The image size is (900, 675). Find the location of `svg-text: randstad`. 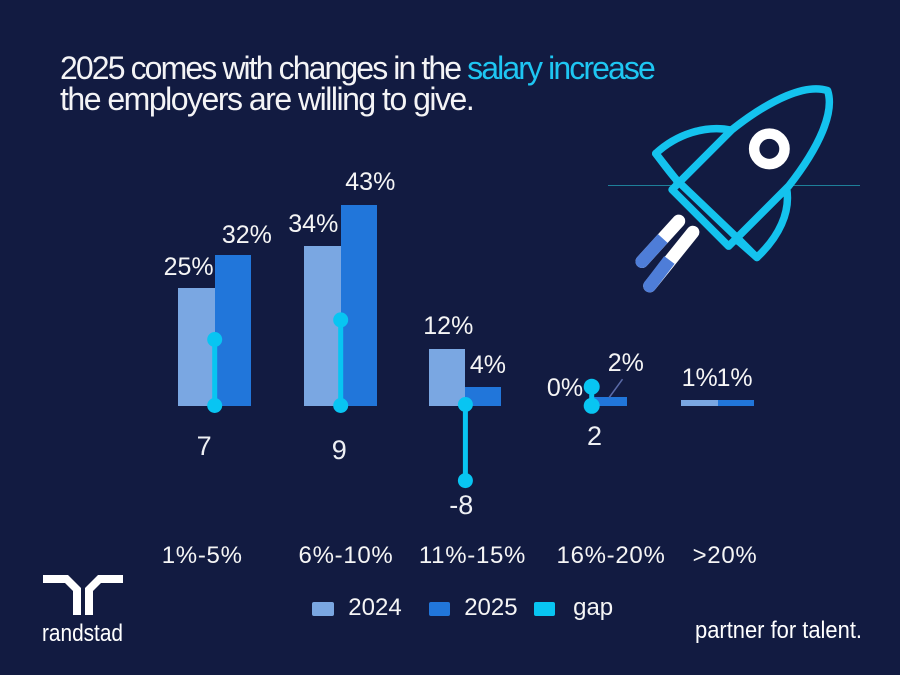

svg-text: randstad is located at coordinates (82, 633).